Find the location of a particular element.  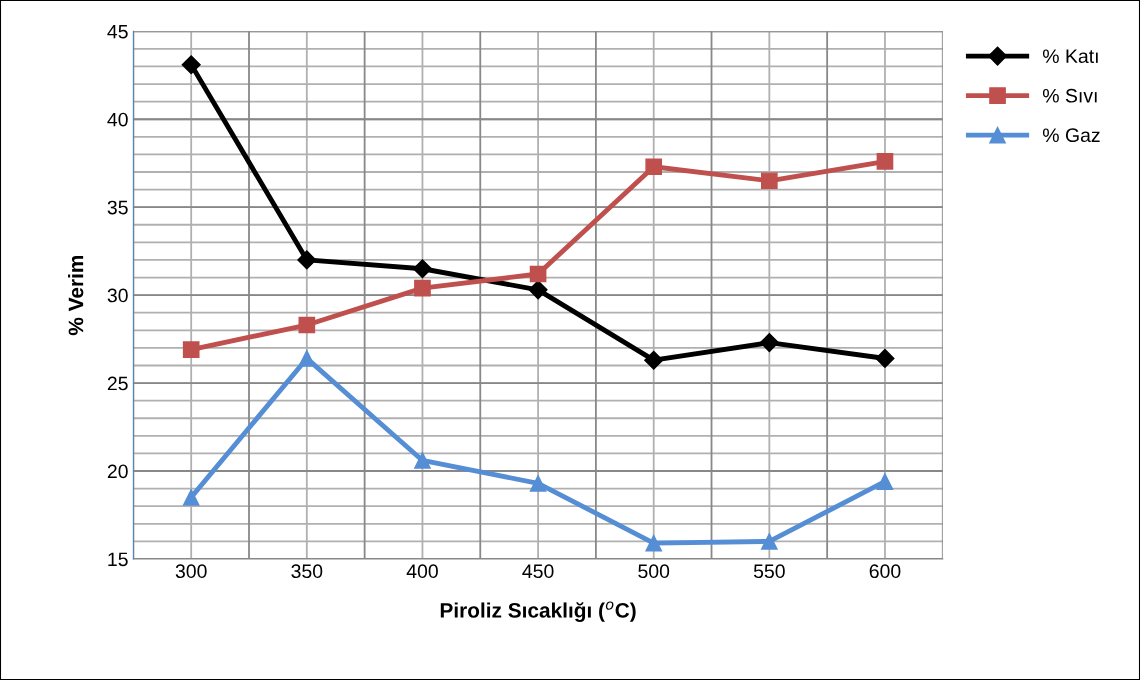

y-tick-label: 35 is located at coordinates (117, 207).